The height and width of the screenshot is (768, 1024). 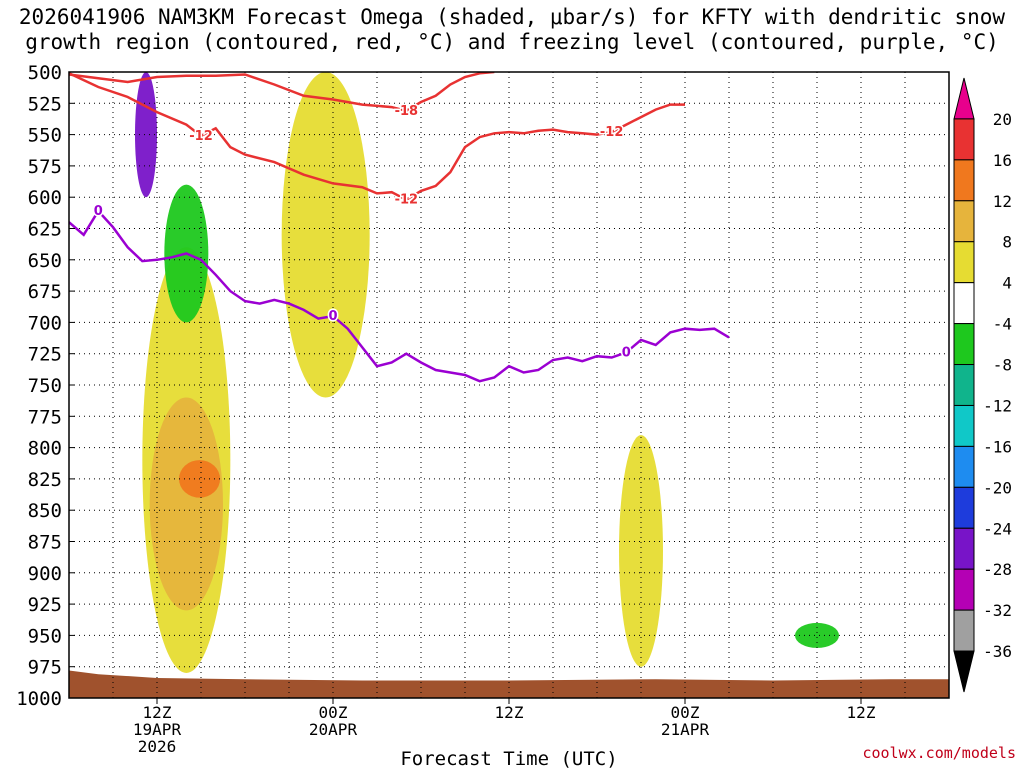 What do you see at coordinates (1002, 119) in the screenshot?
I see `colorbar-label-1: 20` at bounding box center [1002, 119].